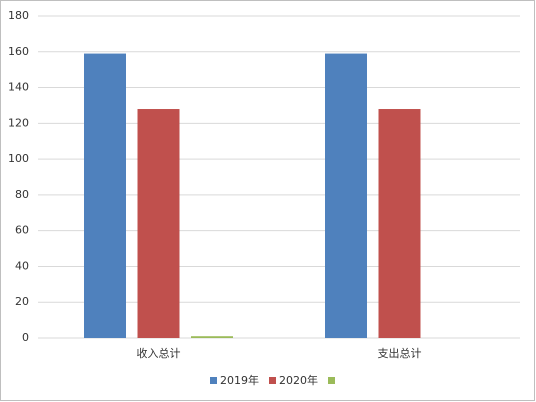 The height and width of the screenshot is (402, 536). Describe the element at coordinates (239, 380) in the screenshot. I see `legend-label: 2019年` at that location.